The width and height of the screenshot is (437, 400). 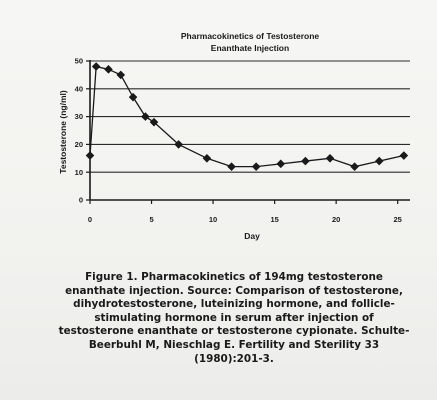 I want to click on y-tick-label-50: 50, so click(x=79, y=61).